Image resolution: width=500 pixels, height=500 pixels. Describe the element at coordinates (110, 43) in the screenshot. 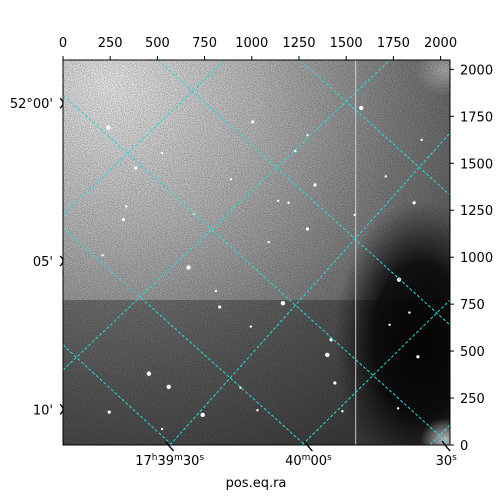

I see `top-tick-label: 250` at that location.